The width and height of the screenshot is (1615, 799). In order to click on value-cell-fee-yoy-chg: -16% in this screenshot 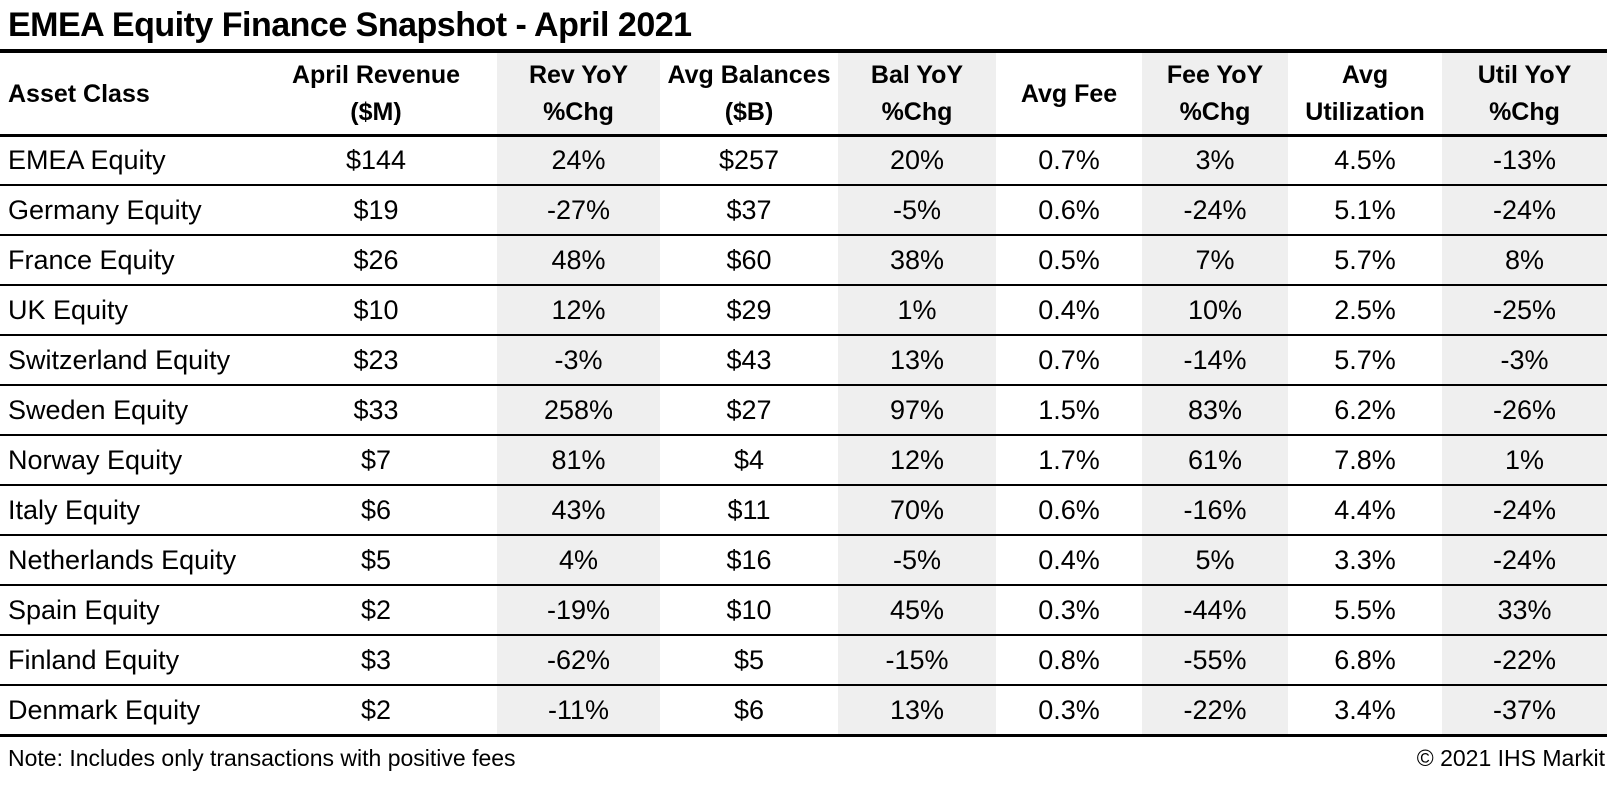, I will do `click(1215, 511)`.